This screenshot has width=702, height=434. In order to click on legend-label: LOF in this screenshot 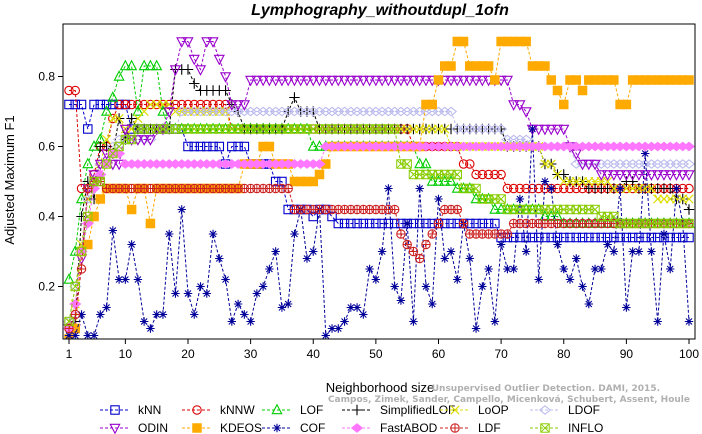, I will do `click(311, 410)`.